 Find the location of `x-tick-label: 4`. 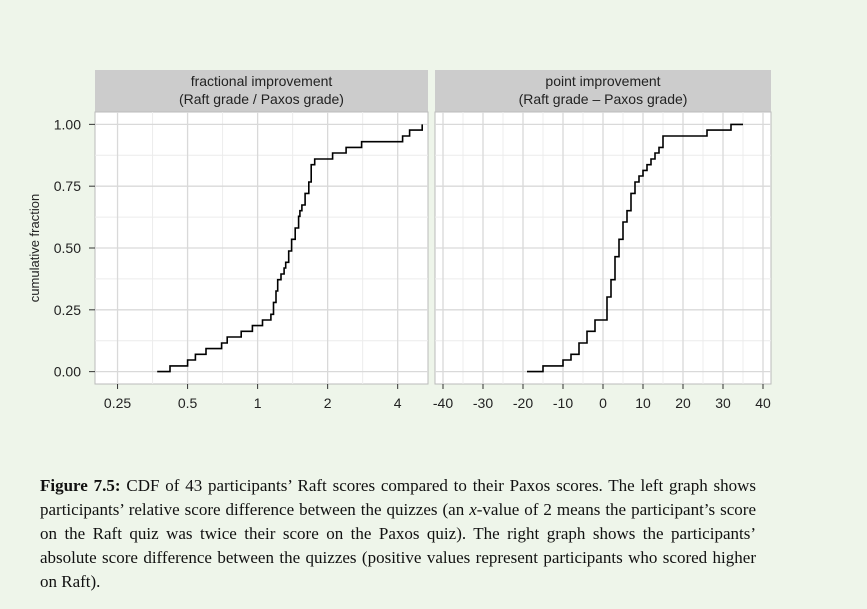

x-tick-label: 4 is located at coordinates (398, 403).